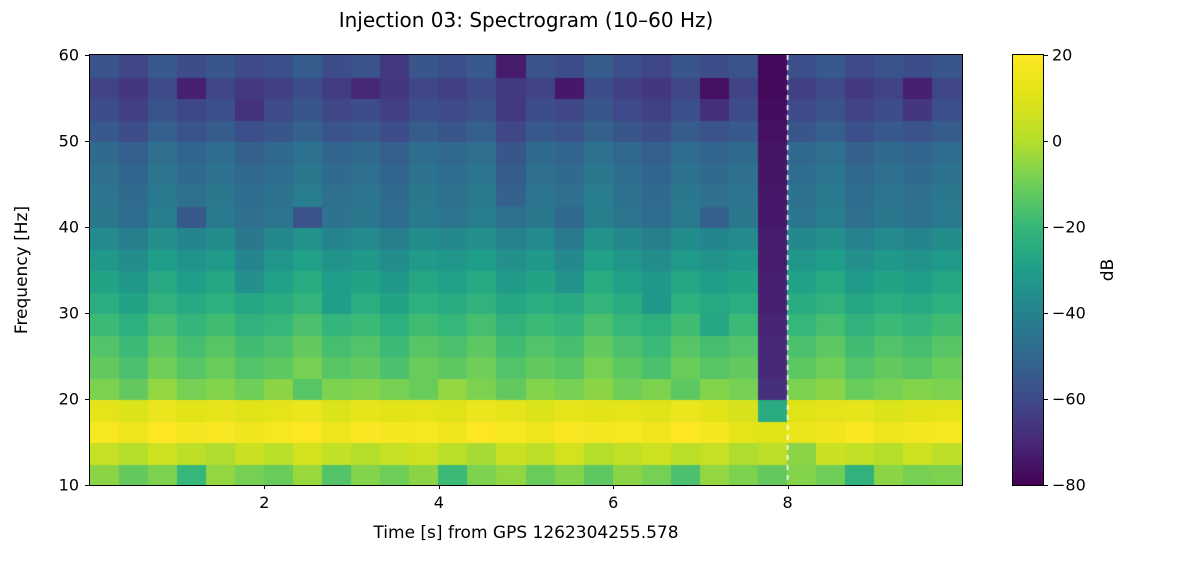 The width and height of the screenshot is (1200, 570). What do you see at coordinates (68, 55) in the screenshot?
I see `y-tick-label: 60` at bounding box center [68, 55].